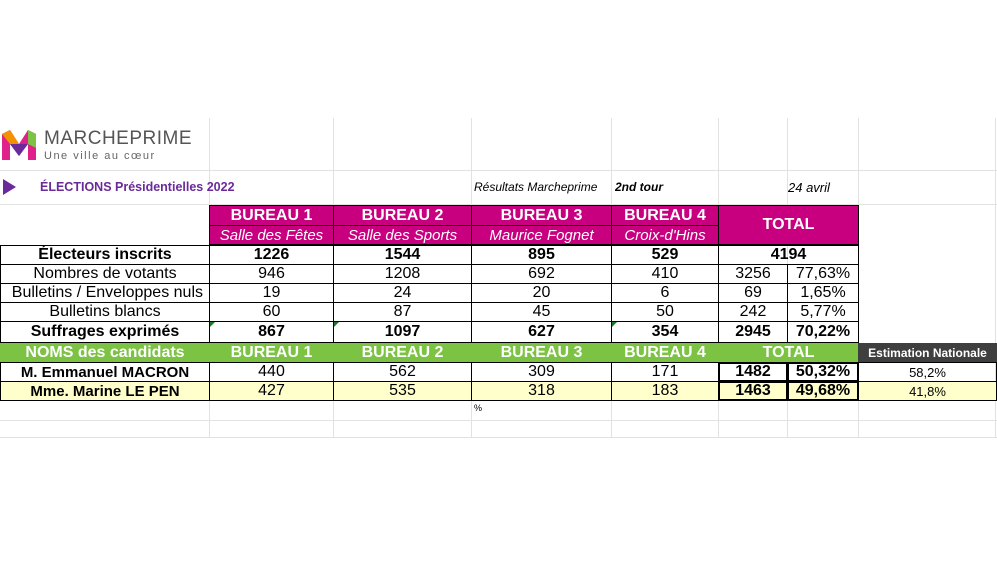 Image resolution: width=997 pixels, height=561 pixels. What do you see at coordinates (823, 293) in the screenshot?
I see `nuls-pct: 1,65%` at bounding box center [823, 293].